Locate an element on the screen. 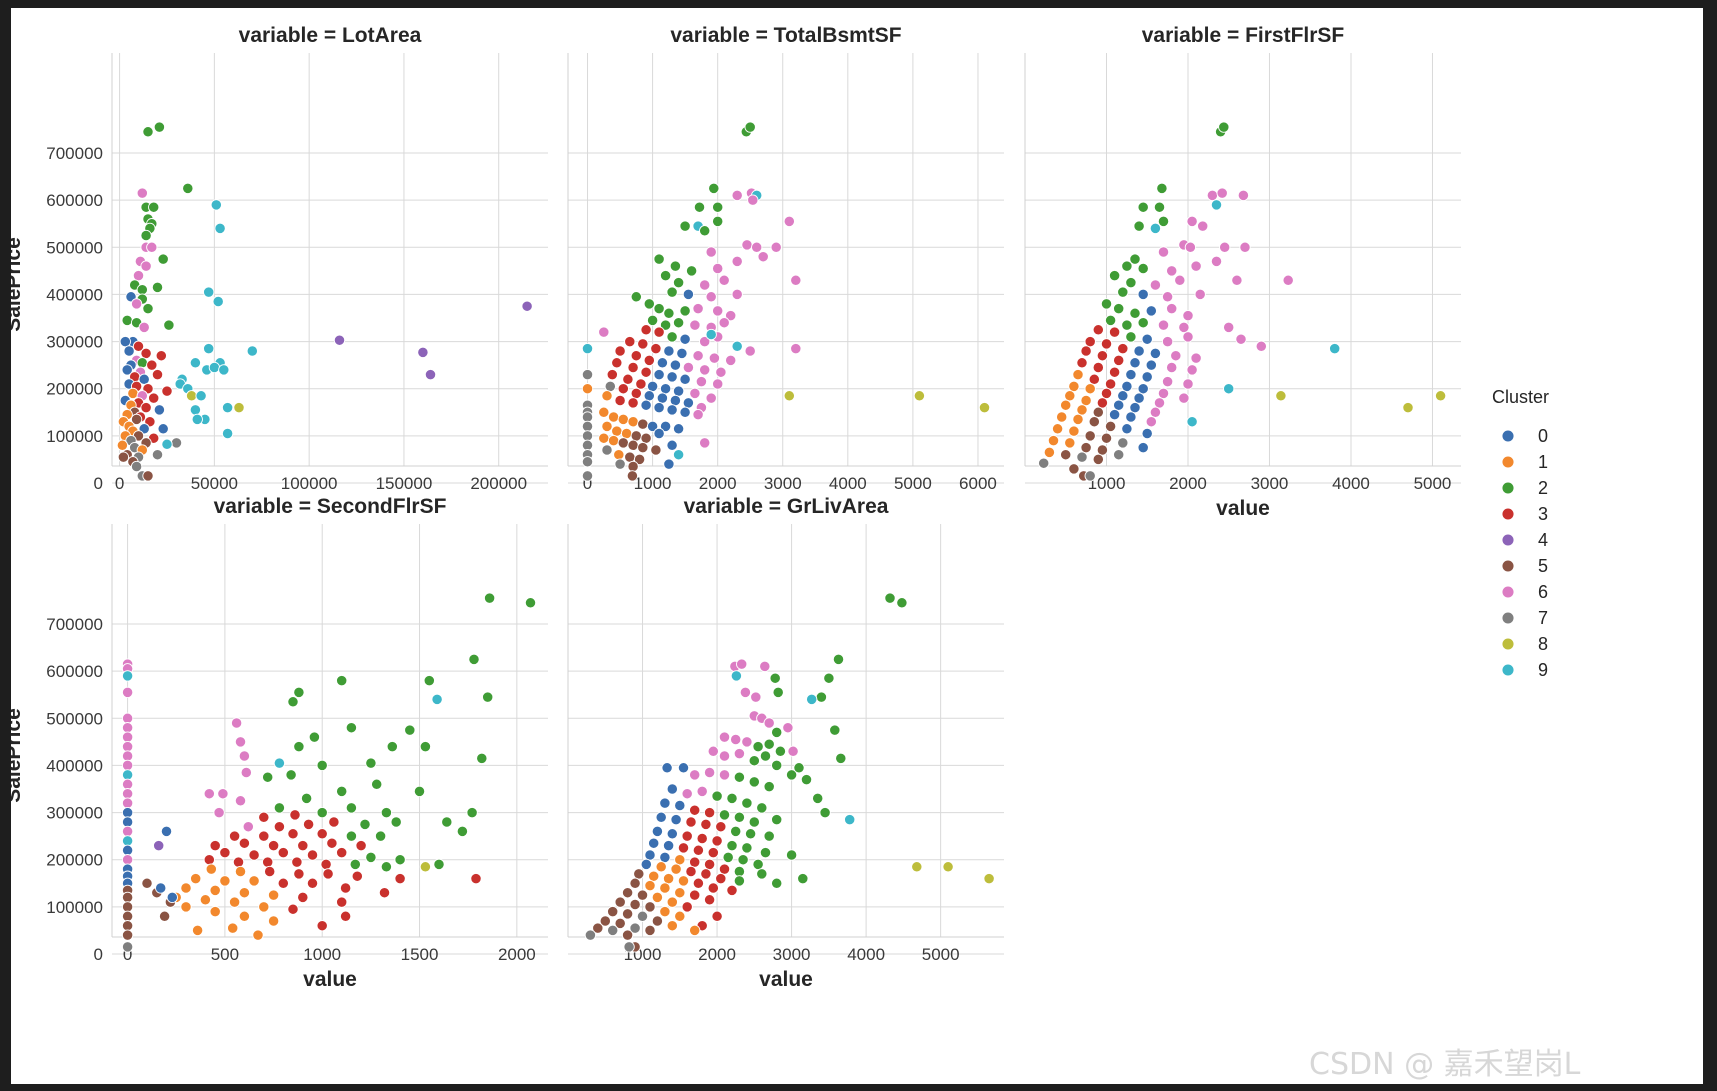  x-tick-label: 4000 is located at coordinates (866, 954).